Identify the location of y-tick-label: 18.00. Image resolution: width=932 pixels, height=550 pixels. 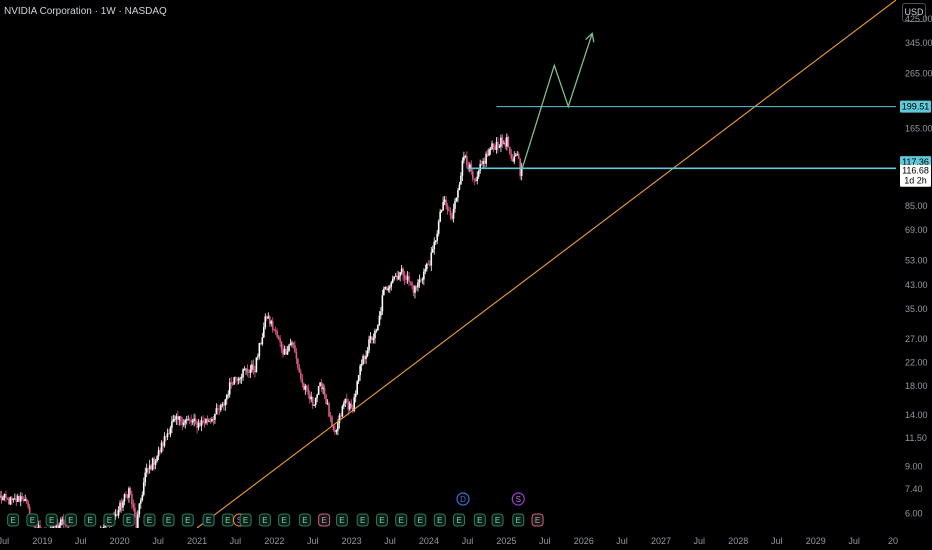
(916, 386).